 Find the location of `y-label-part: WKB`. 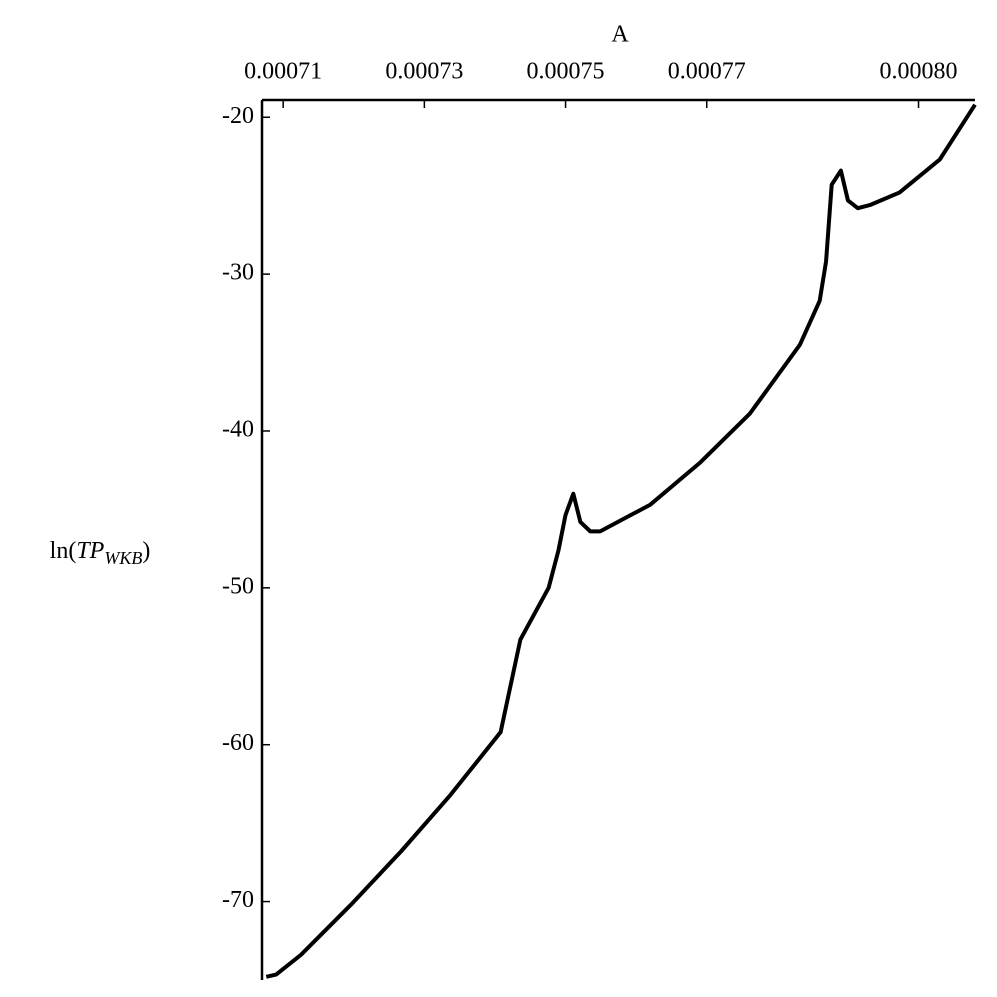

y-label-part: WKB is located at coordinates (123, 558).